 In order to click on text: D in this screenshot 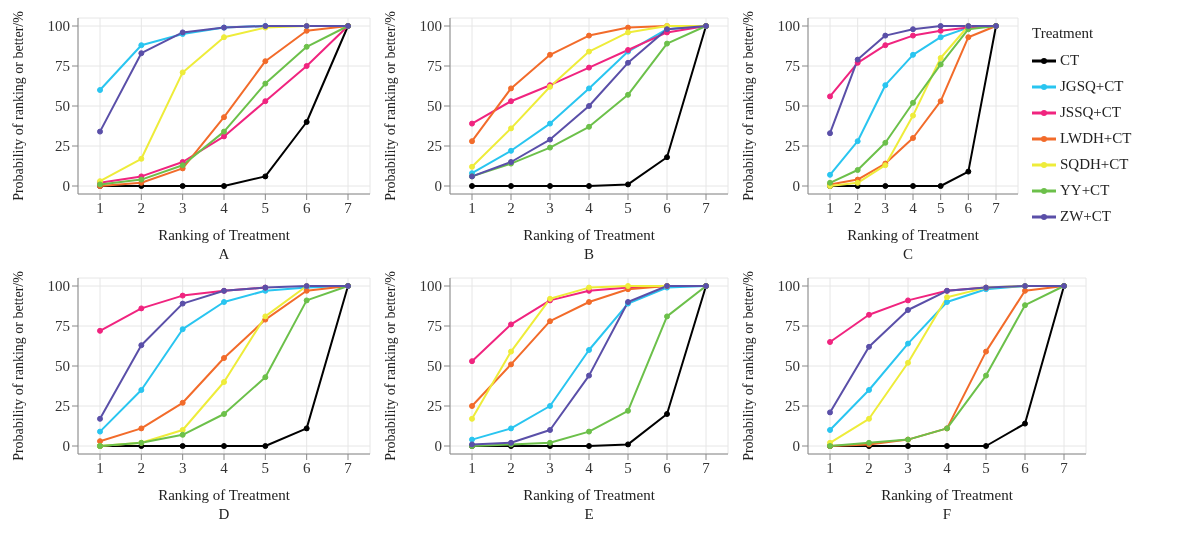, I will do `click(224, 515)`.